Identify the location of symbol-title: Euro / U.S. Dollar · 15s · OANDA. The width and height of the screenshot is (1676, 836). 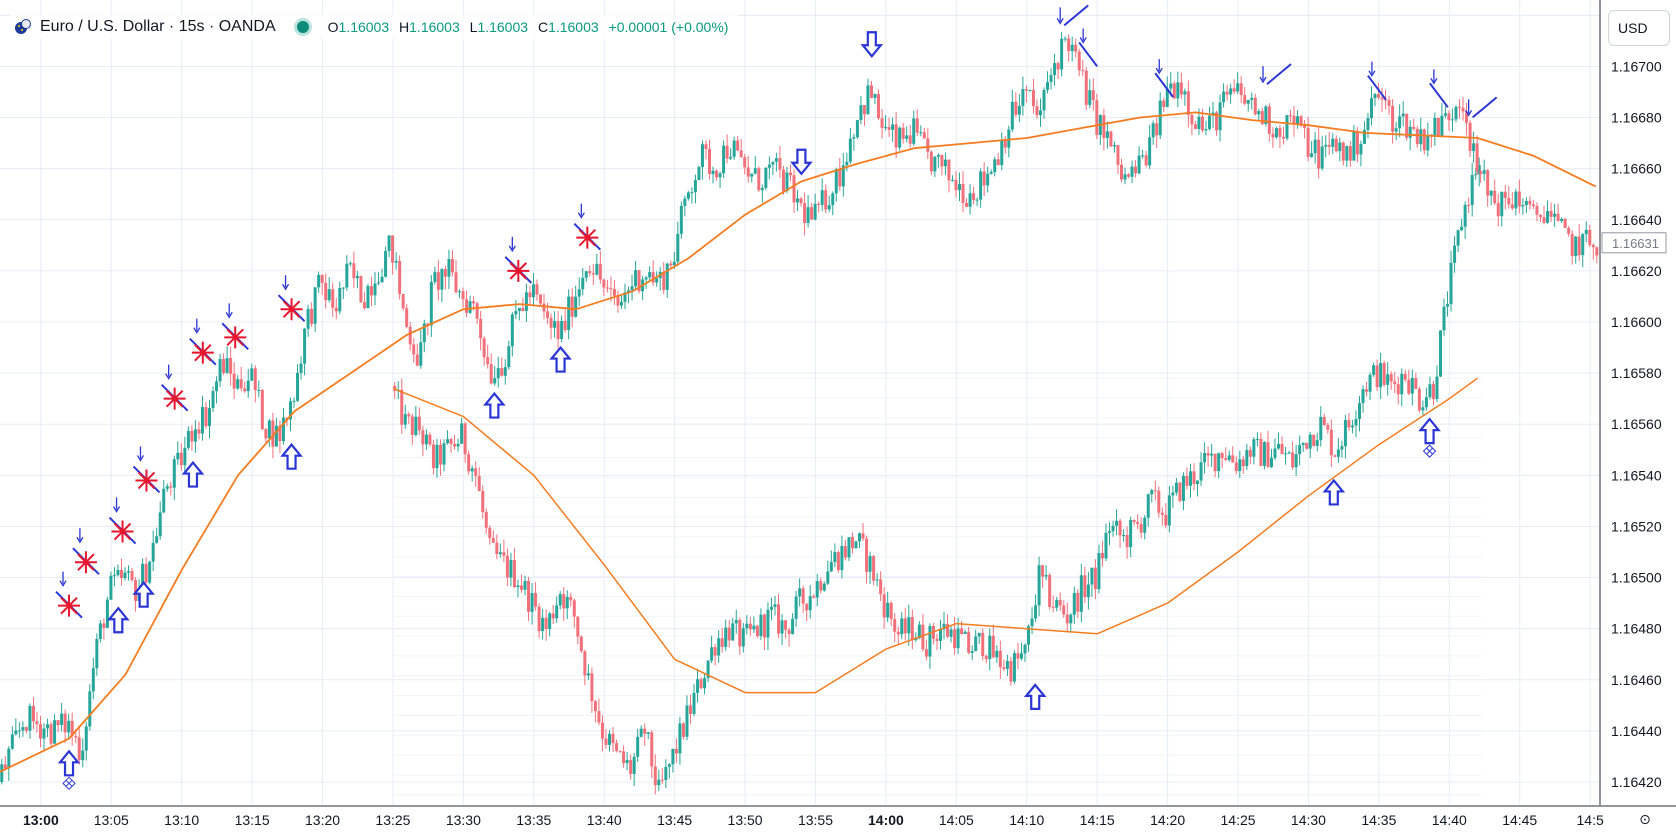
(158, 26).